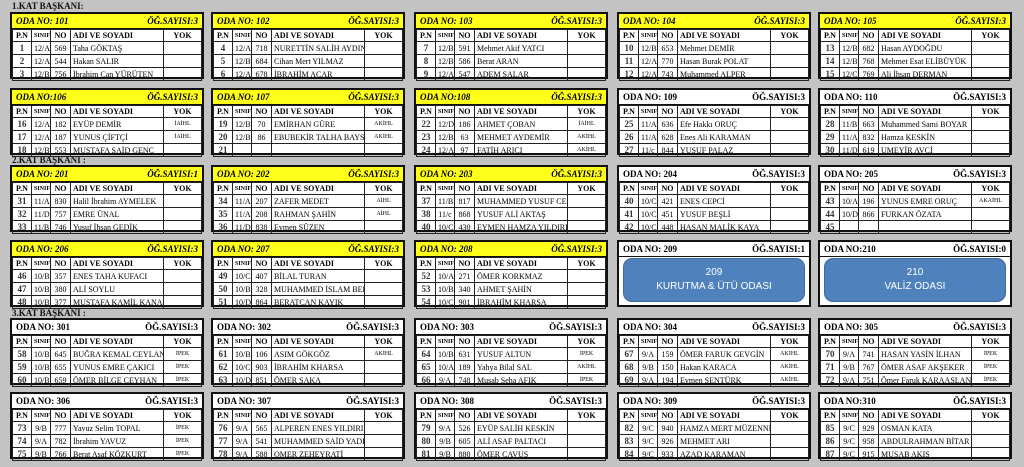 The height and width of the screenshot is (467, 1024). I want to click on row-number: 12, so click(629, 74).